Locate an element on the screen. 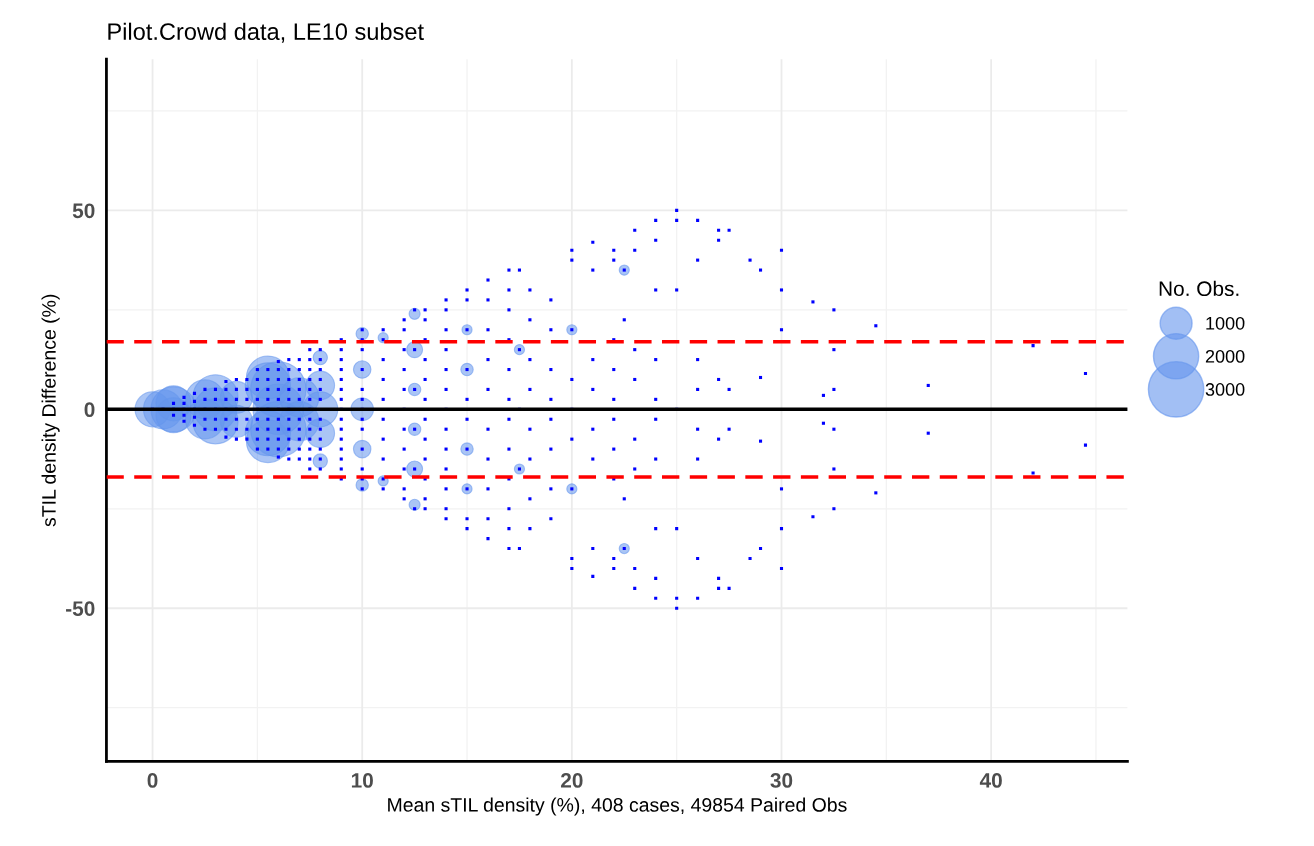  x-tick-label: 30 is located at coordinates (781, 780).